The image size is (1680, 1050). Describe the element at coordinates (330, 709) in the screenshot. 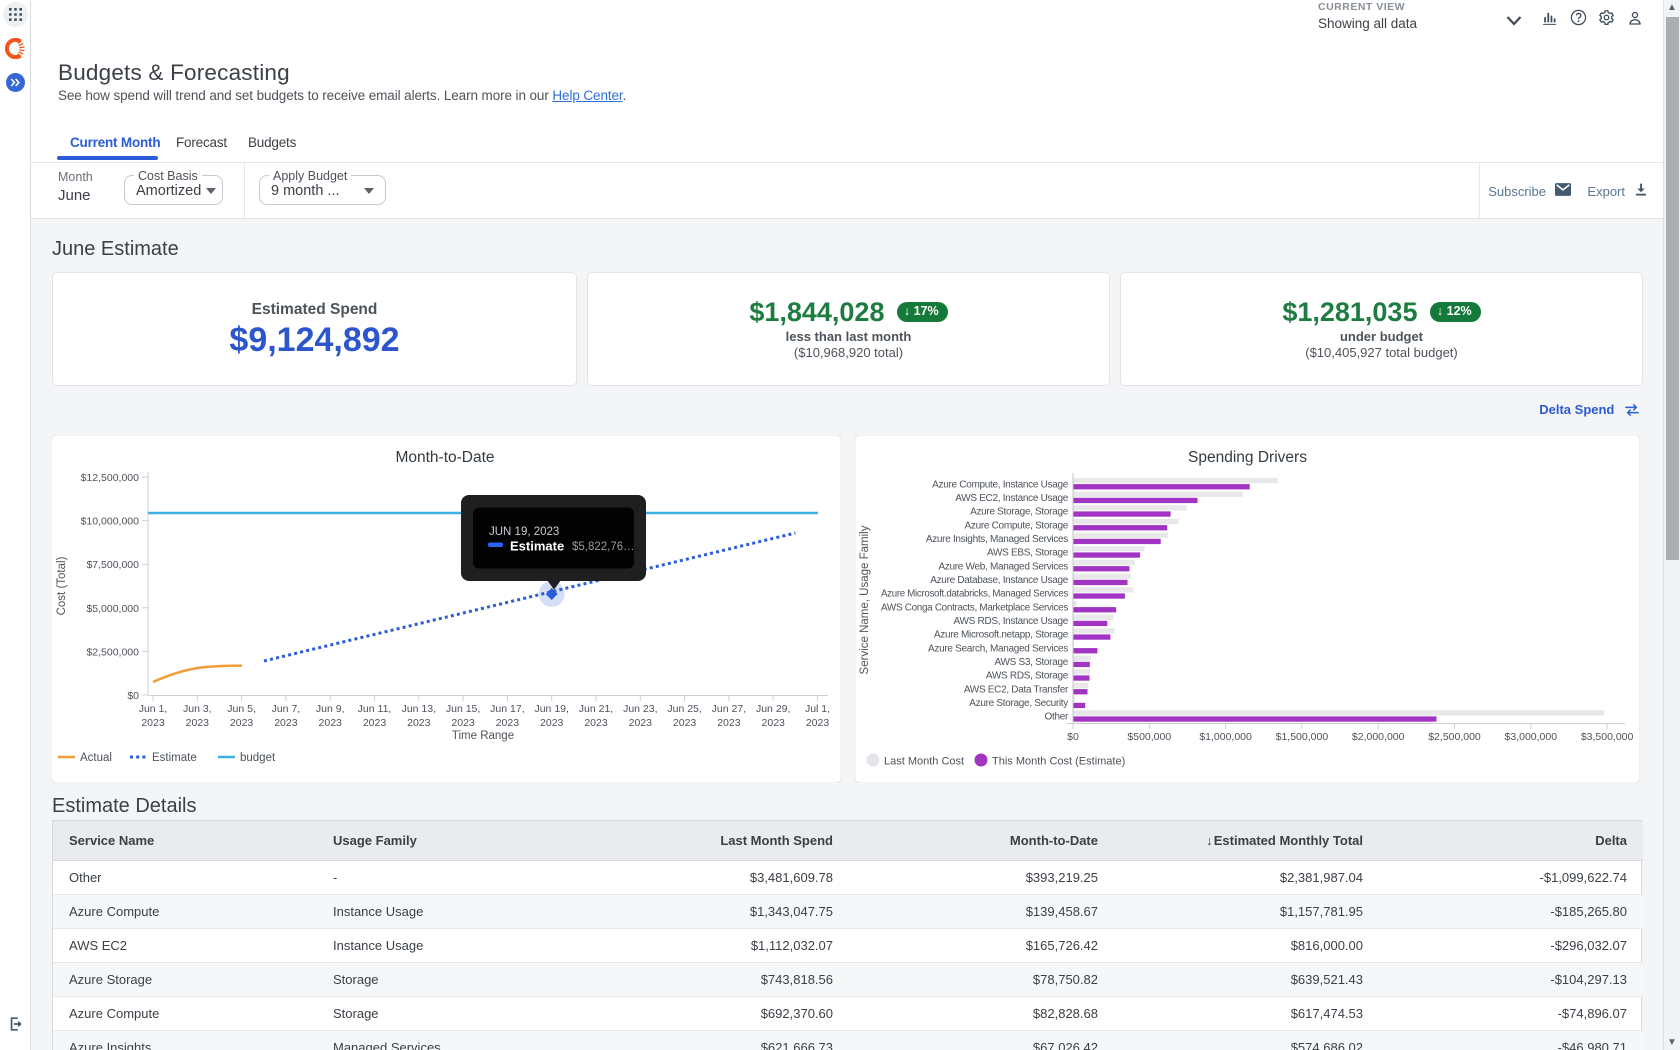

I see `svg-text: Jun 9,` at that location.